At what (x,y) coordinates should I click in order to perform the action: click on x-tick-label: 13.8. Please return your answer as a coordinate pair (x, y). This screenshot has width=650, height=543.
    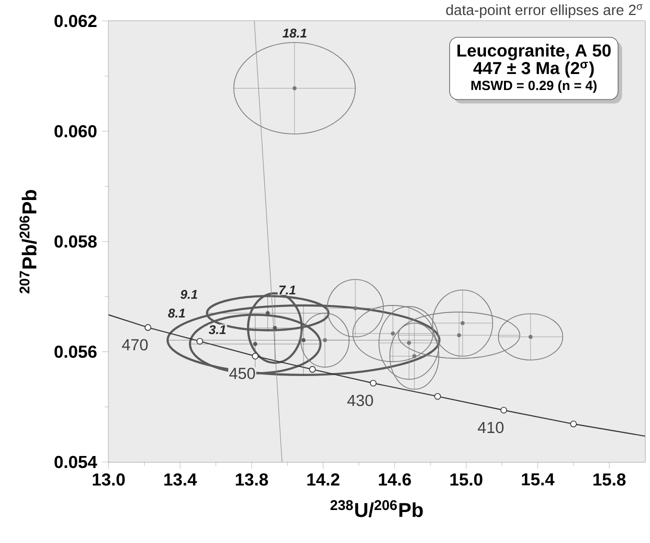
    Looking at the image, I should click on (252, 479).